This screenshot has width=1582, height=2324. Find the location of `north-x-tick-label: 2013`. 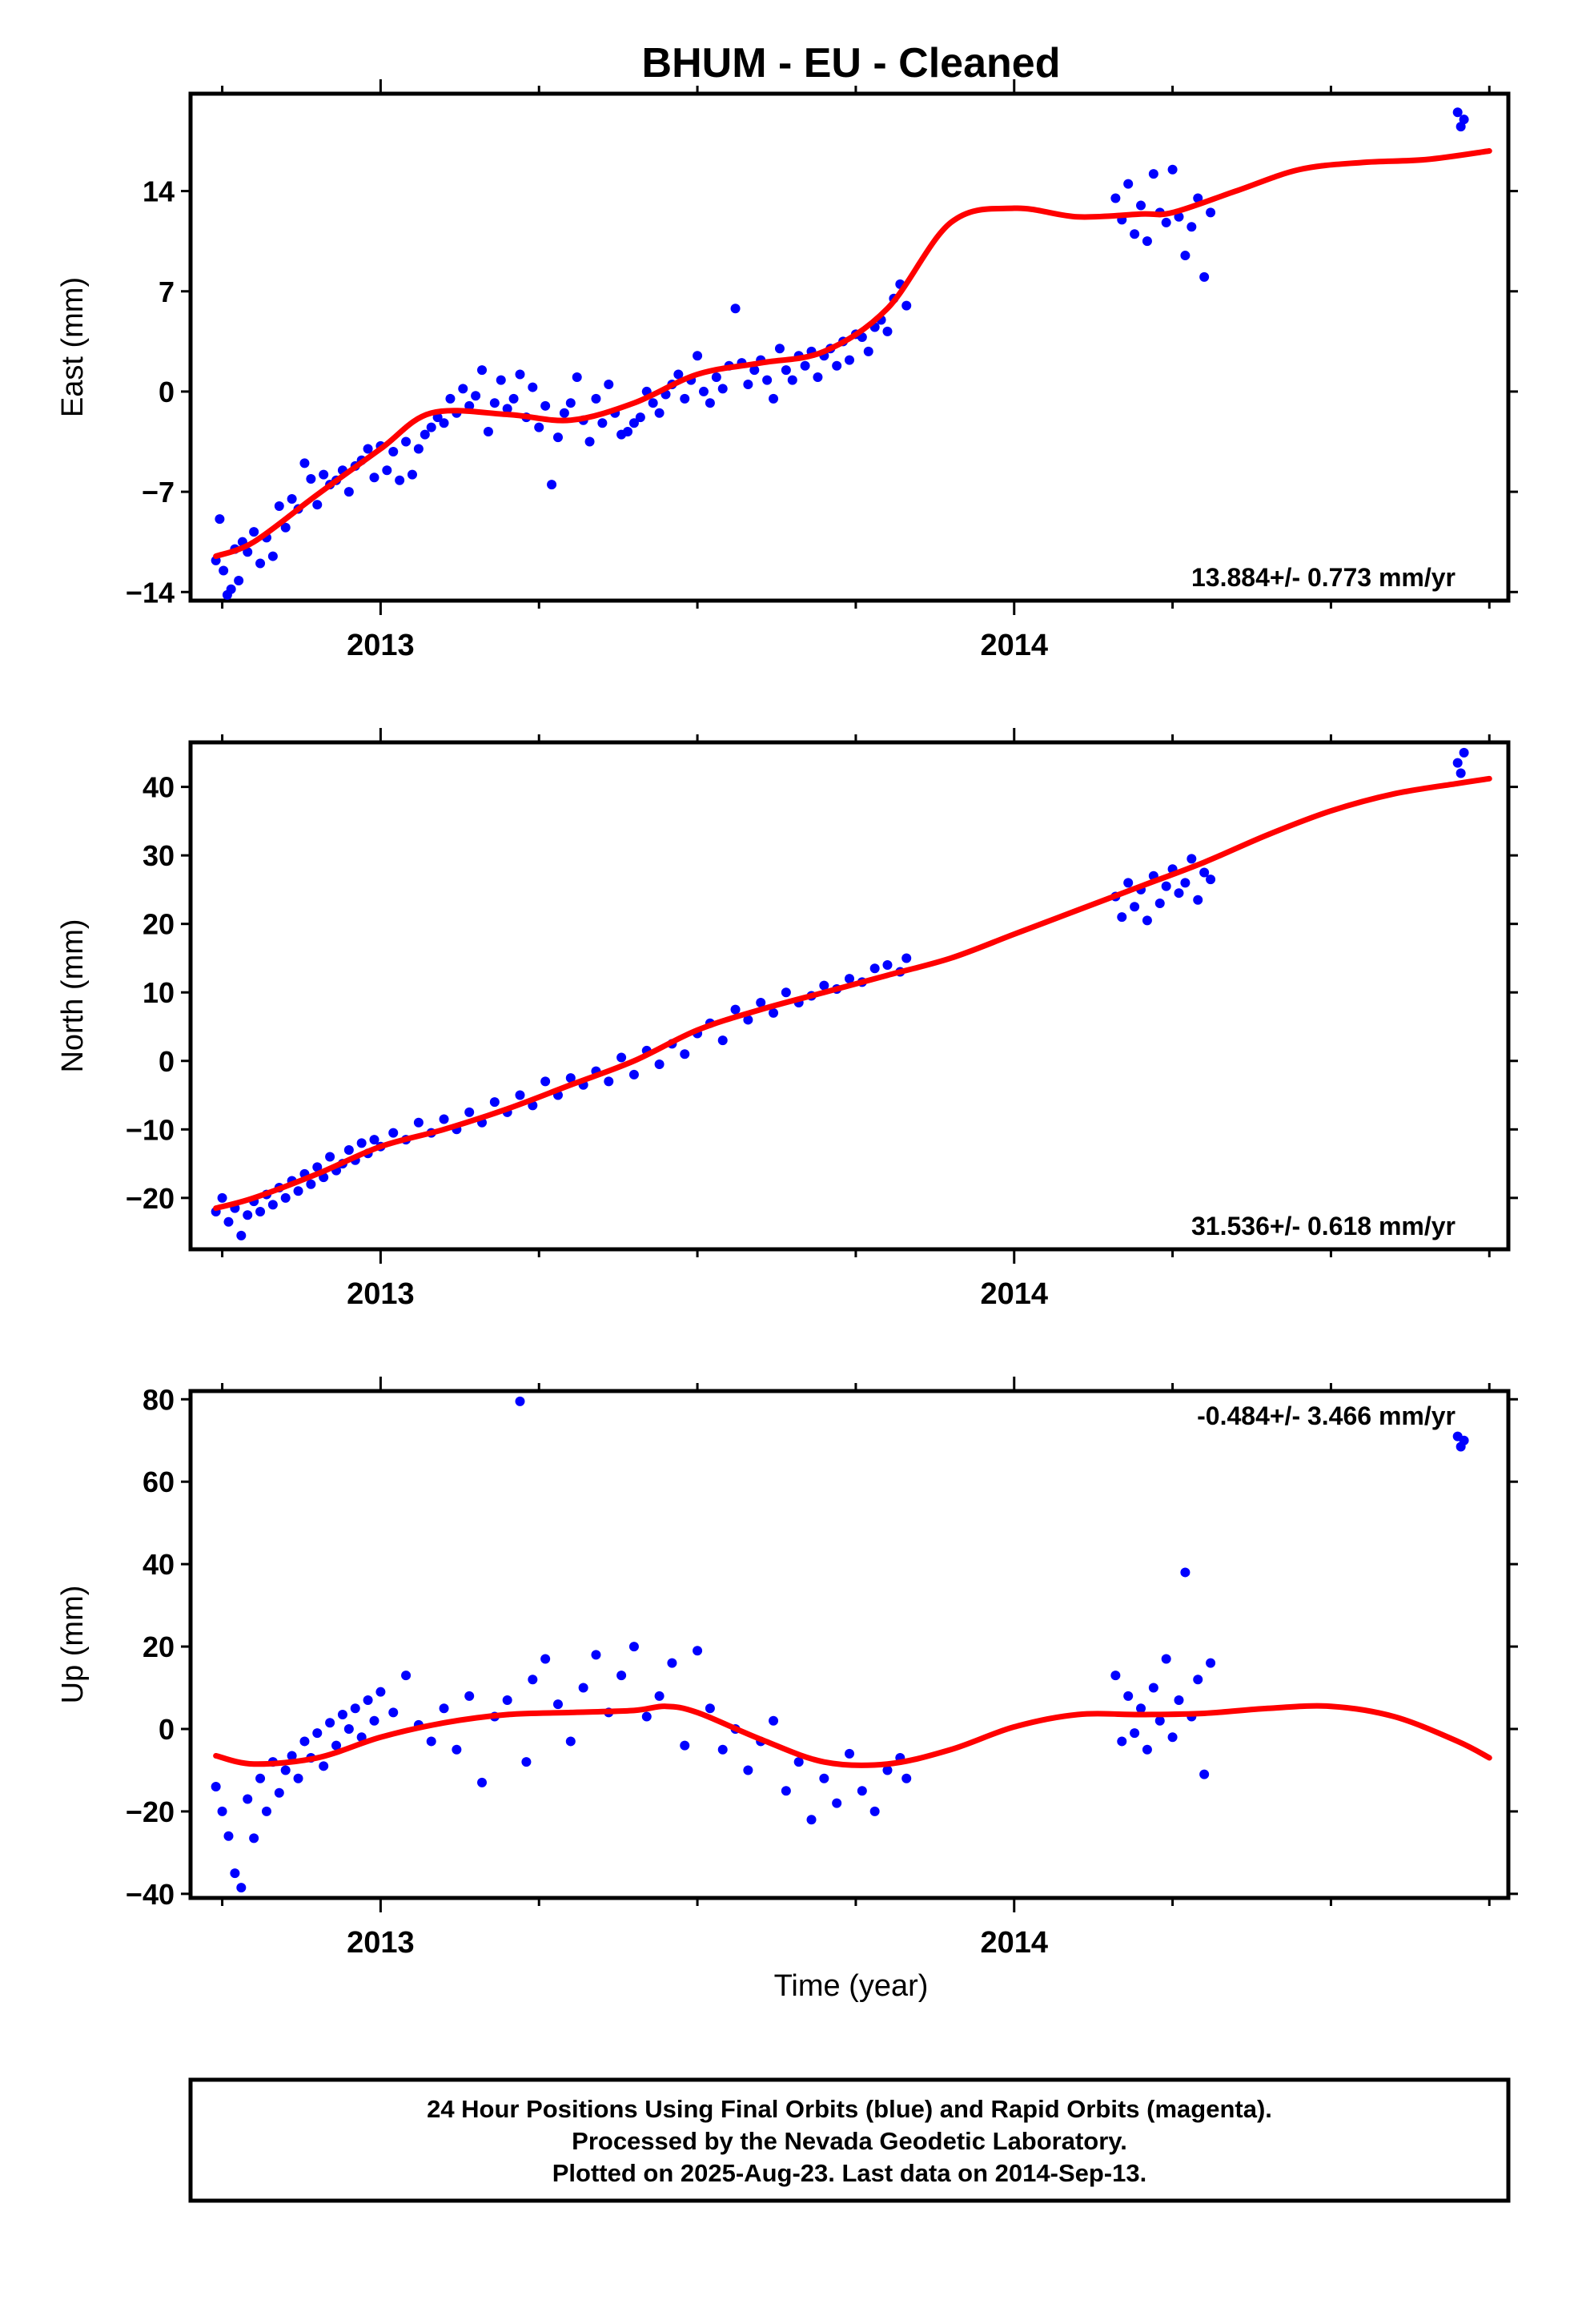

north-x-tick-label: 2013 is located at coordinates (381, 1294).